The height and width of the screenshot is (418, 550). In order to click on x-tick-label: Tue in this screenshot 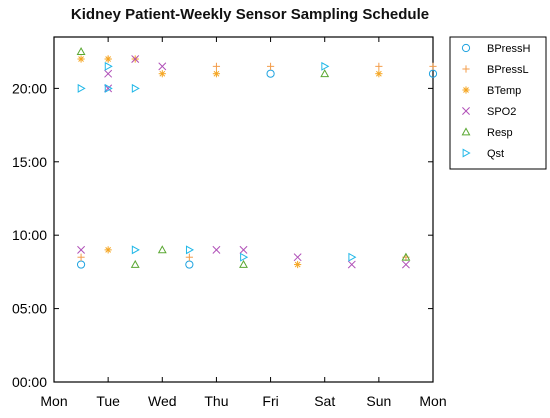, I will do `click(108, 401)`.